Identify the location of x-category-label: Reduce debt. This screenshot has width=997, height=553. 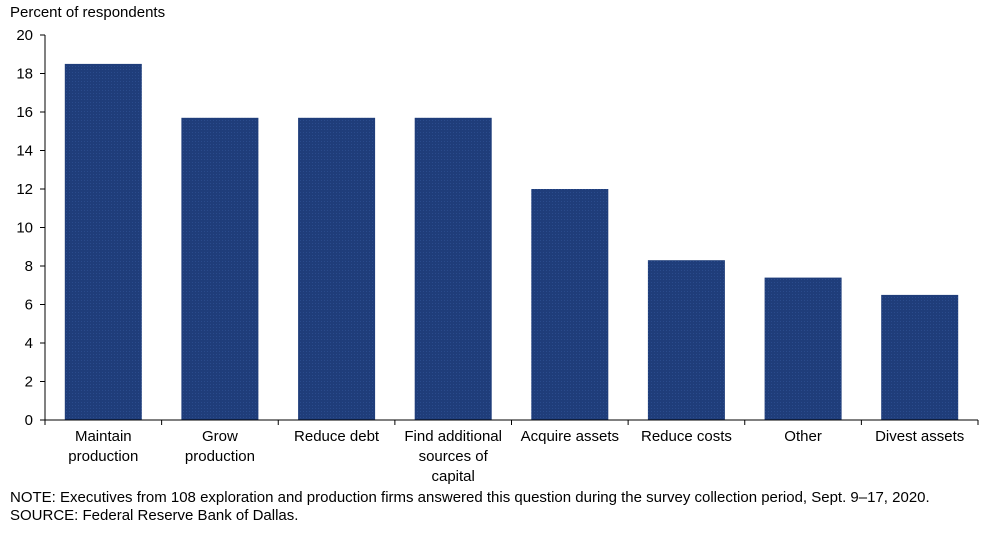
(337, 436).